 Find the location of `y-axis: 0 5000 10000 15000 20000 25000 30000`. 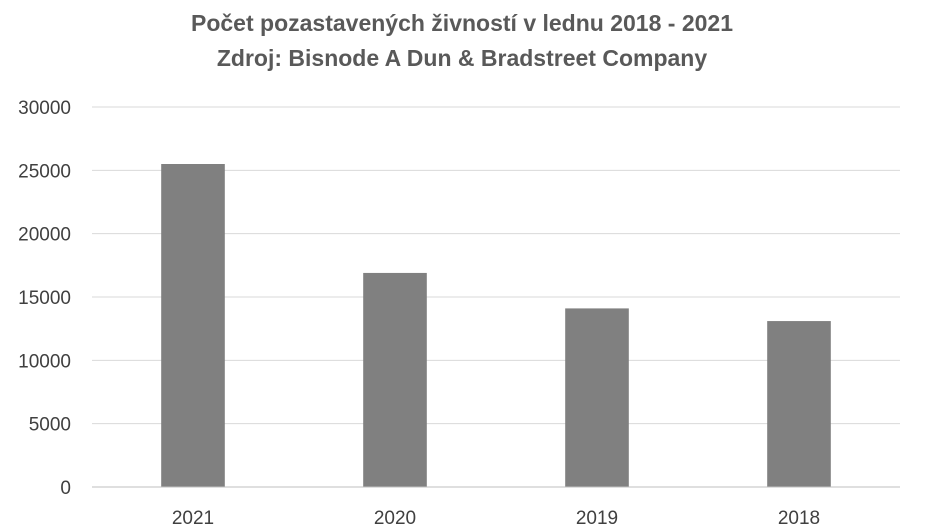

y-axis: 0 5000 10000 15000 20000 25000 30000 is located at coordinates (44, 298).